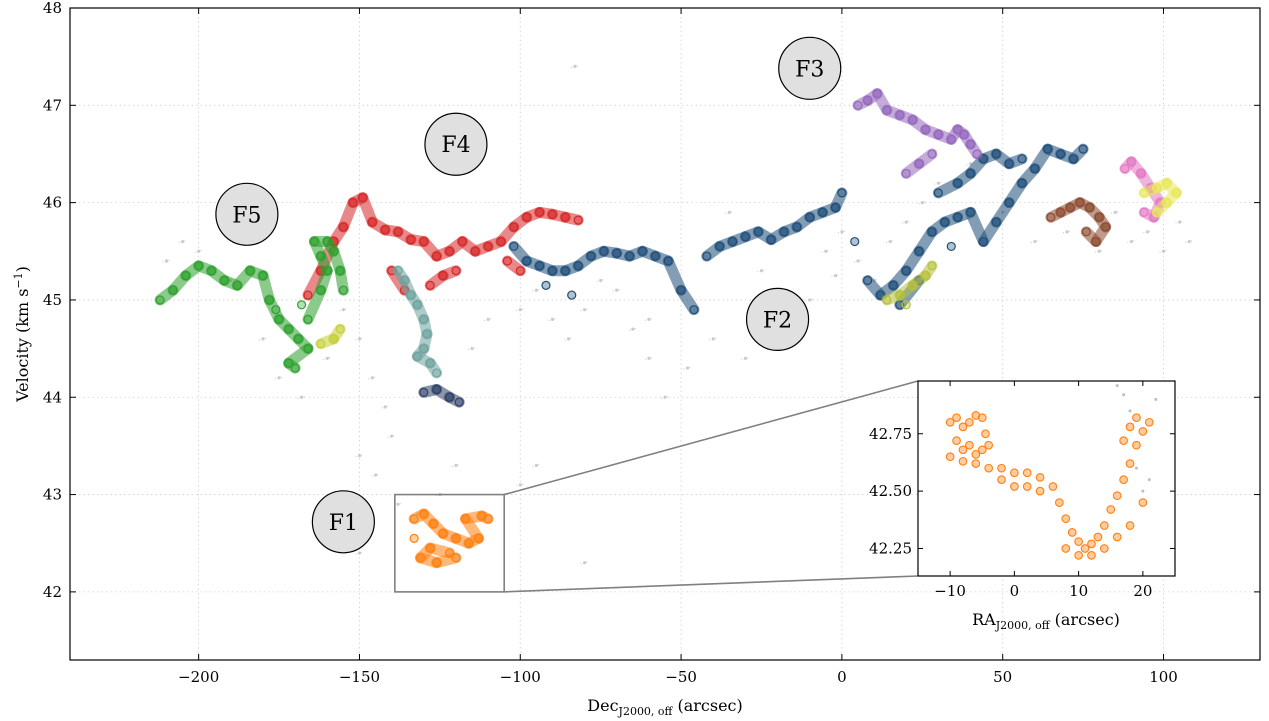  I want to click on inset-x-tick-label: −10, so click(950, 591).